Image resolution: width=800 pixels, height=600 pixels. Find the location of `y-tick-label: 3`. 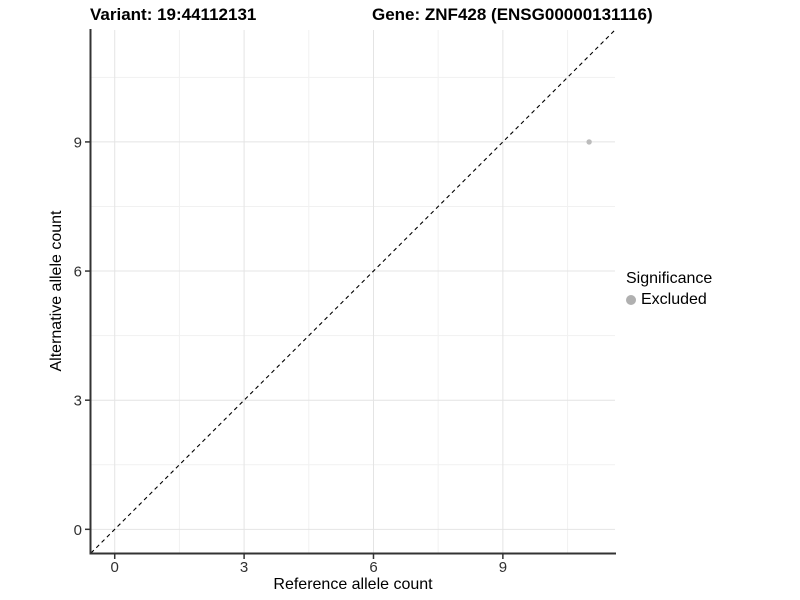

y-tick-label: 3 is located at coordinates (78, 401).